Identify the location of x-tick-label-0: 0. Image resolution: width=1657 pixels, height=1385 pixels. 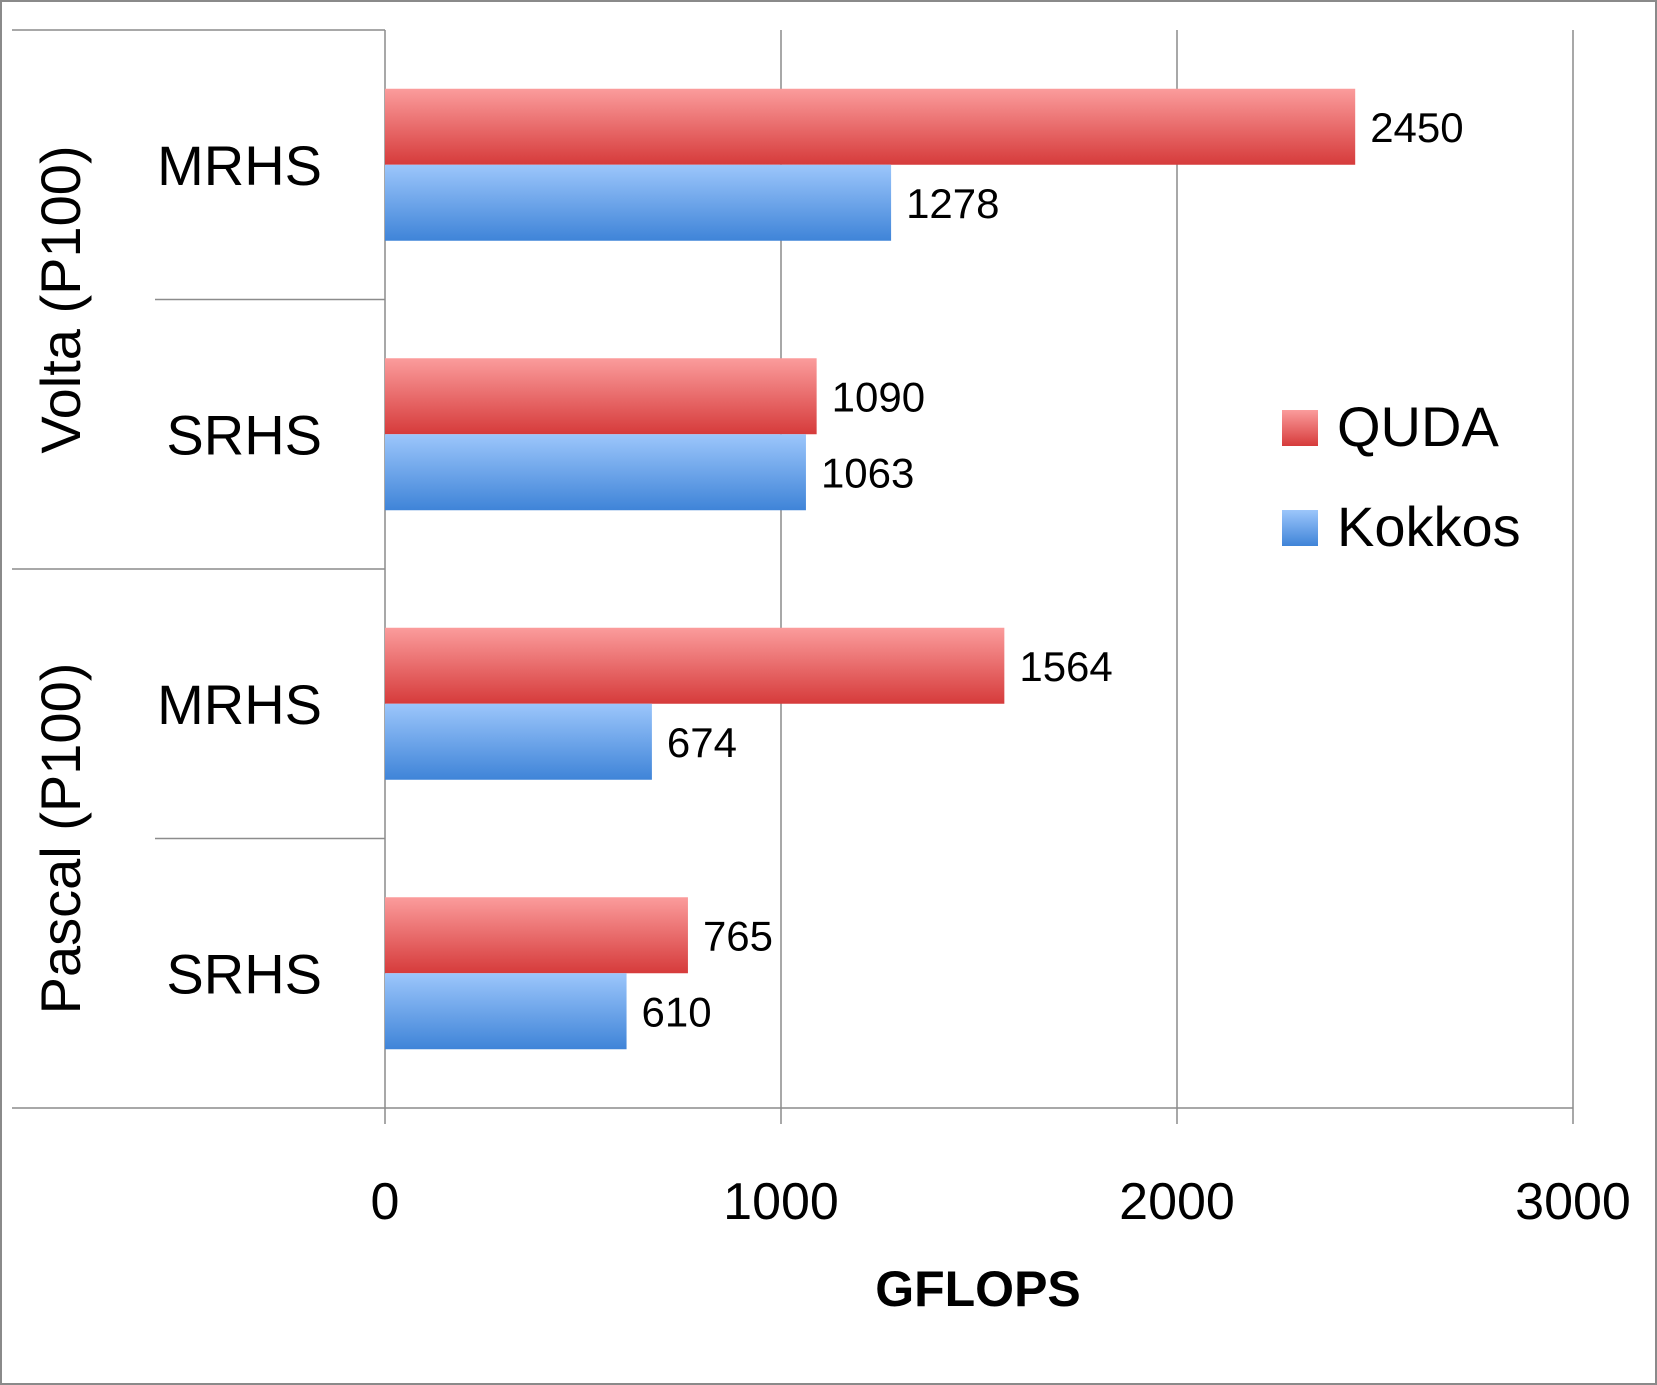
(385, 1202).